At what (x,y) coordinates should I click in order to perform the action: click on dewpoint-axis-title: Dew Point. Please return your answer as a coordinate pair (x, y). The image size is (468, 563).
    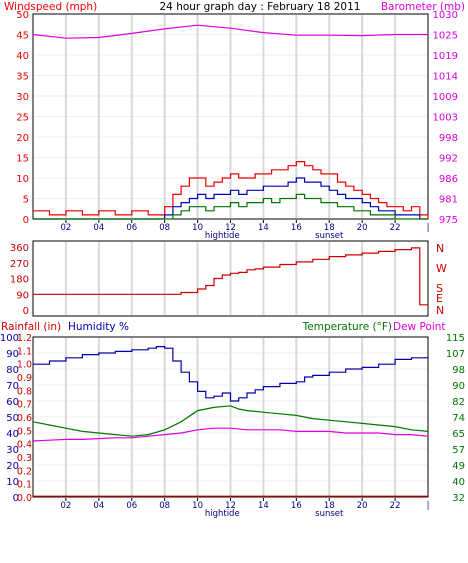
    Looking at the image, I should click on (419, 327).